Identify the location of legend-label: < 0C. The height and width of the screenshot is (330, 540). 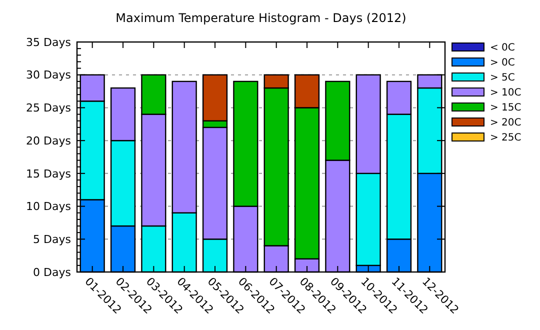
(502, 48).